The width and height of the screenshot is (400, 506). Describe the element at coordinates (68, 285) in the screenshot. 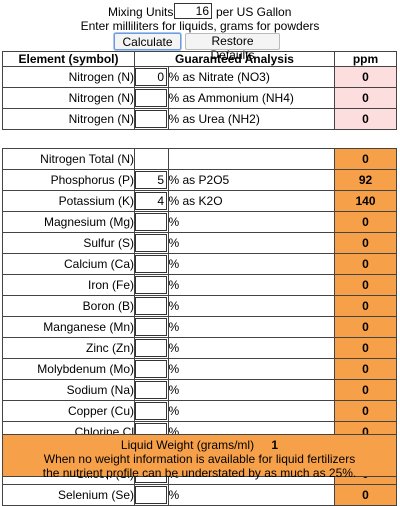

I see `element-name: Iron (Fe)` at that location.